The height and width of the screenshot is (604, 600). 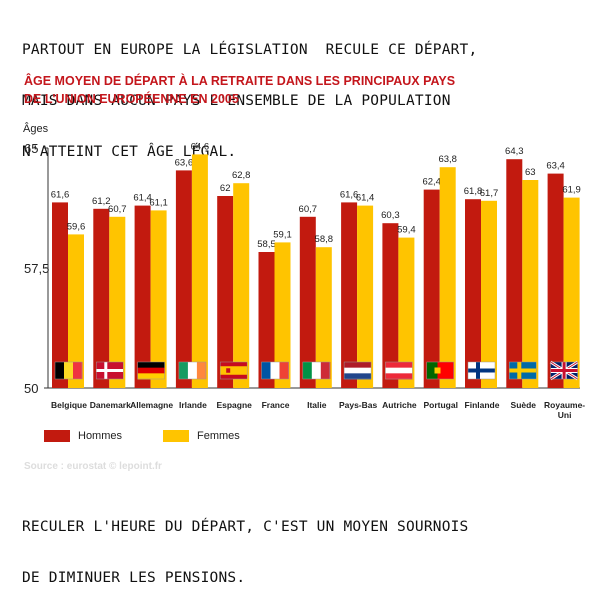 I want to click on legend-femmes-swatch, so click(x=176, y=436).